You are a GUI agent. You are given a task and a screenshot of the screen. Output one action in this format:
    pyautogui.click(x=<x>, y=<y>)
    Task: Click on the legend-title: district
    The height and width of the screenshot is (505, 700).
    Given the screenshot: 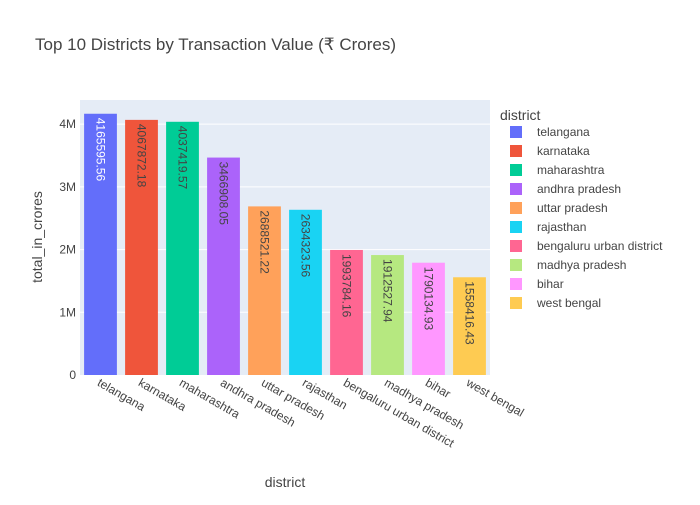 What is the action you would take?
    pyautogui.click(x=520, y=115)
    